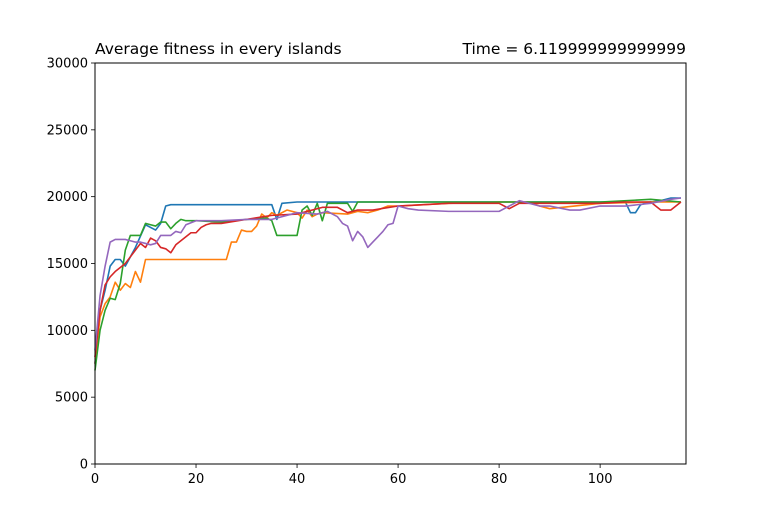 This screenshot has width=763, height=522. Describe the element at coordinates (71, 398) in the screenshot. I see `y-tick-label: 5000` at that location.